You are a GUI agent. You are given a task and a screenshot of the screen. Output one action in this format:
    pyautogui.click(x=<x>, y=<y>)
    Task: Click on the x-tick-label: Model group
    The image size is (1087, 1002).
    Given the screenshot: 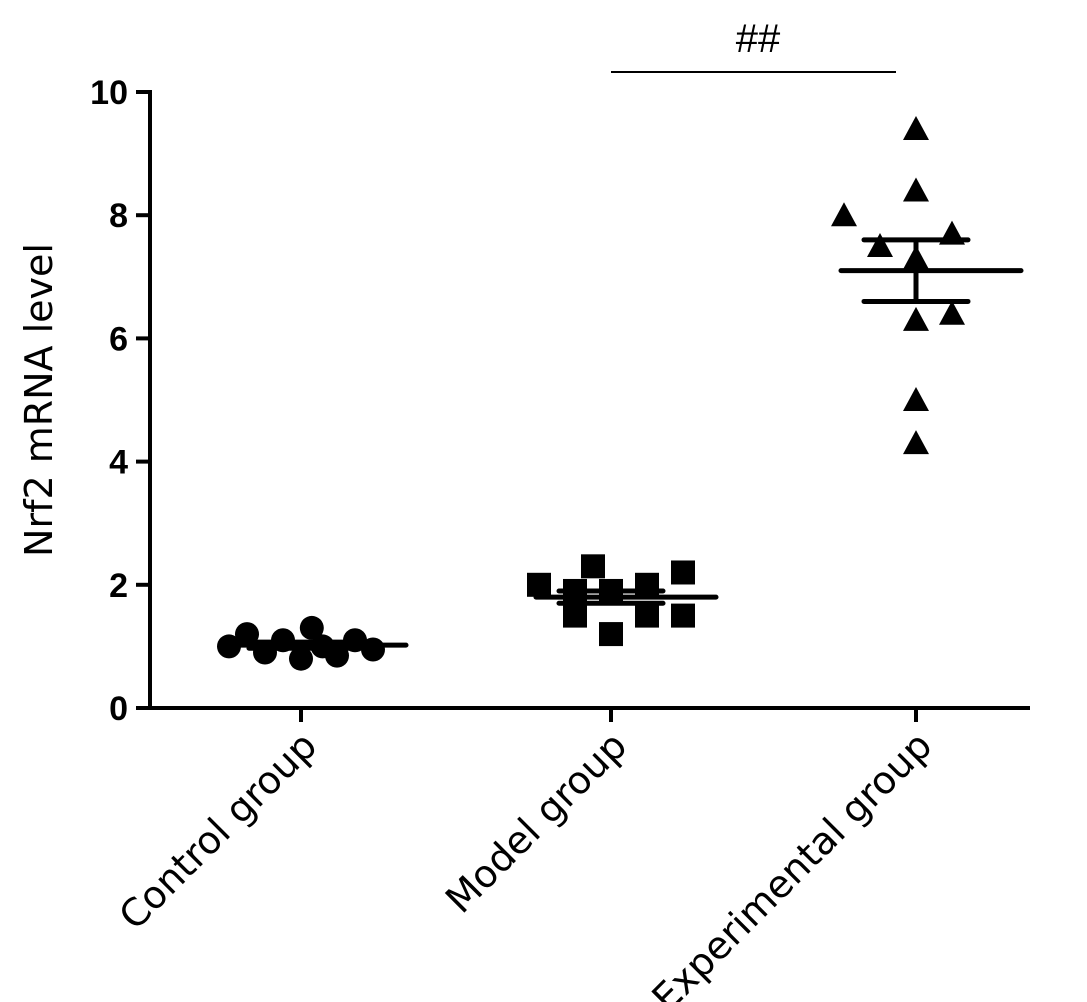 What is the action you would take?
    pyautogui.click(x=536, y=822)
    